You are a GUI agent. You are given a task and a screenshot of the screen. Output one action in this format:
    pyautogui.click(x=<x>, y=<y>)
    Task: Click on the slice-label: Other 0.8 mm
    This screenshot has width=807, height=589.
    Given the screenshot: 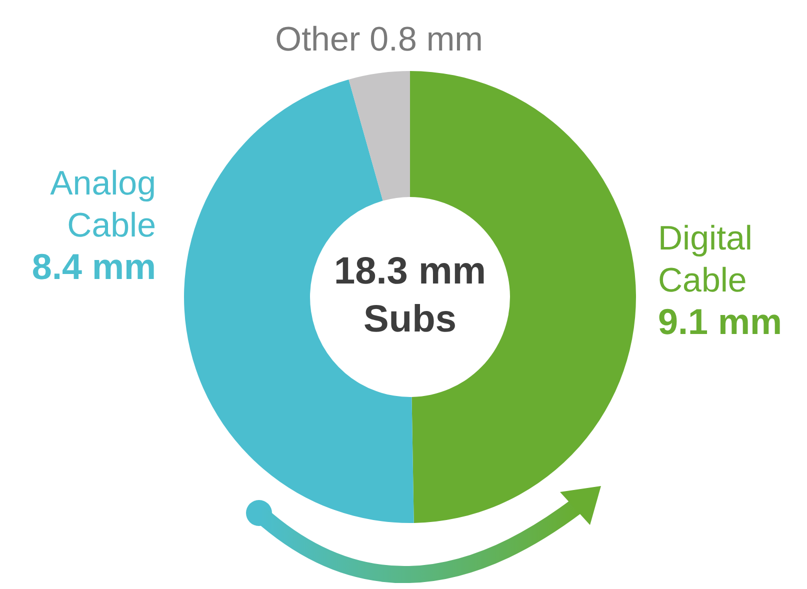 What is the action you would take?
    pyautogui.click(x=379, y=39)
    